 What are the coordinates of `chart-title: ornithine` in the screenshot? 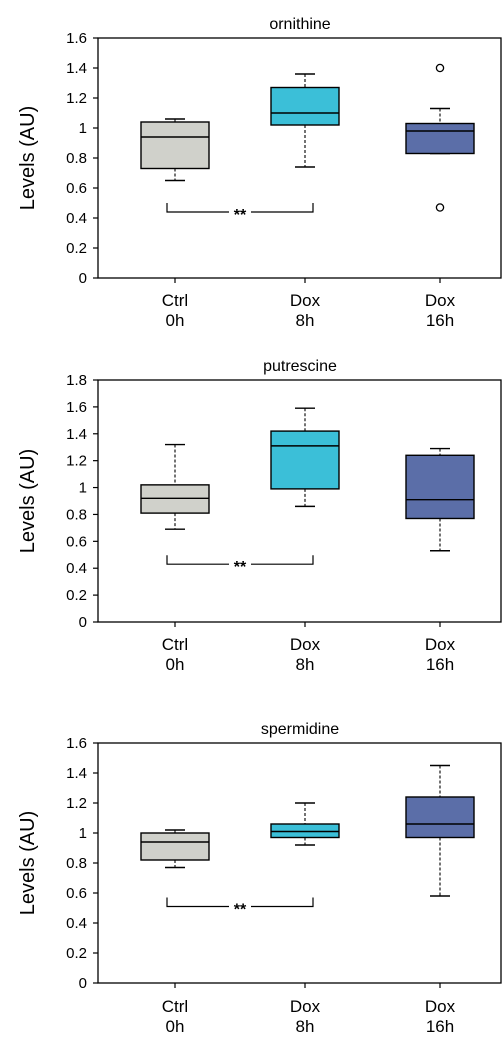 It's located at (299, 24).